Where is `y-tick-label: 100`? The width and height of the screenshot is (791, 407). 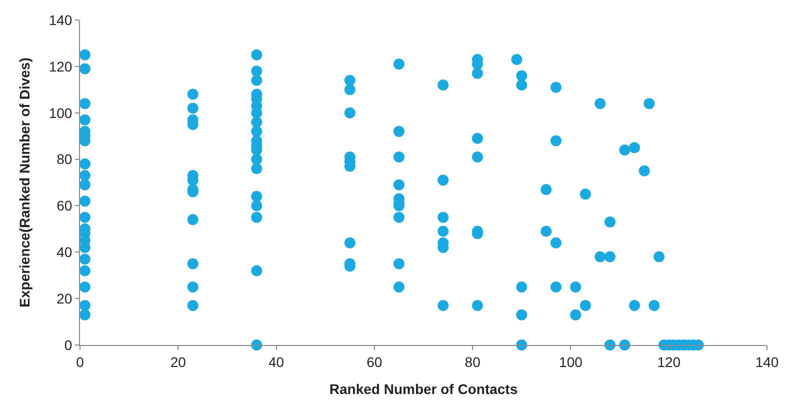
y-tick-label: 100 is located at coordinates (60, 112).